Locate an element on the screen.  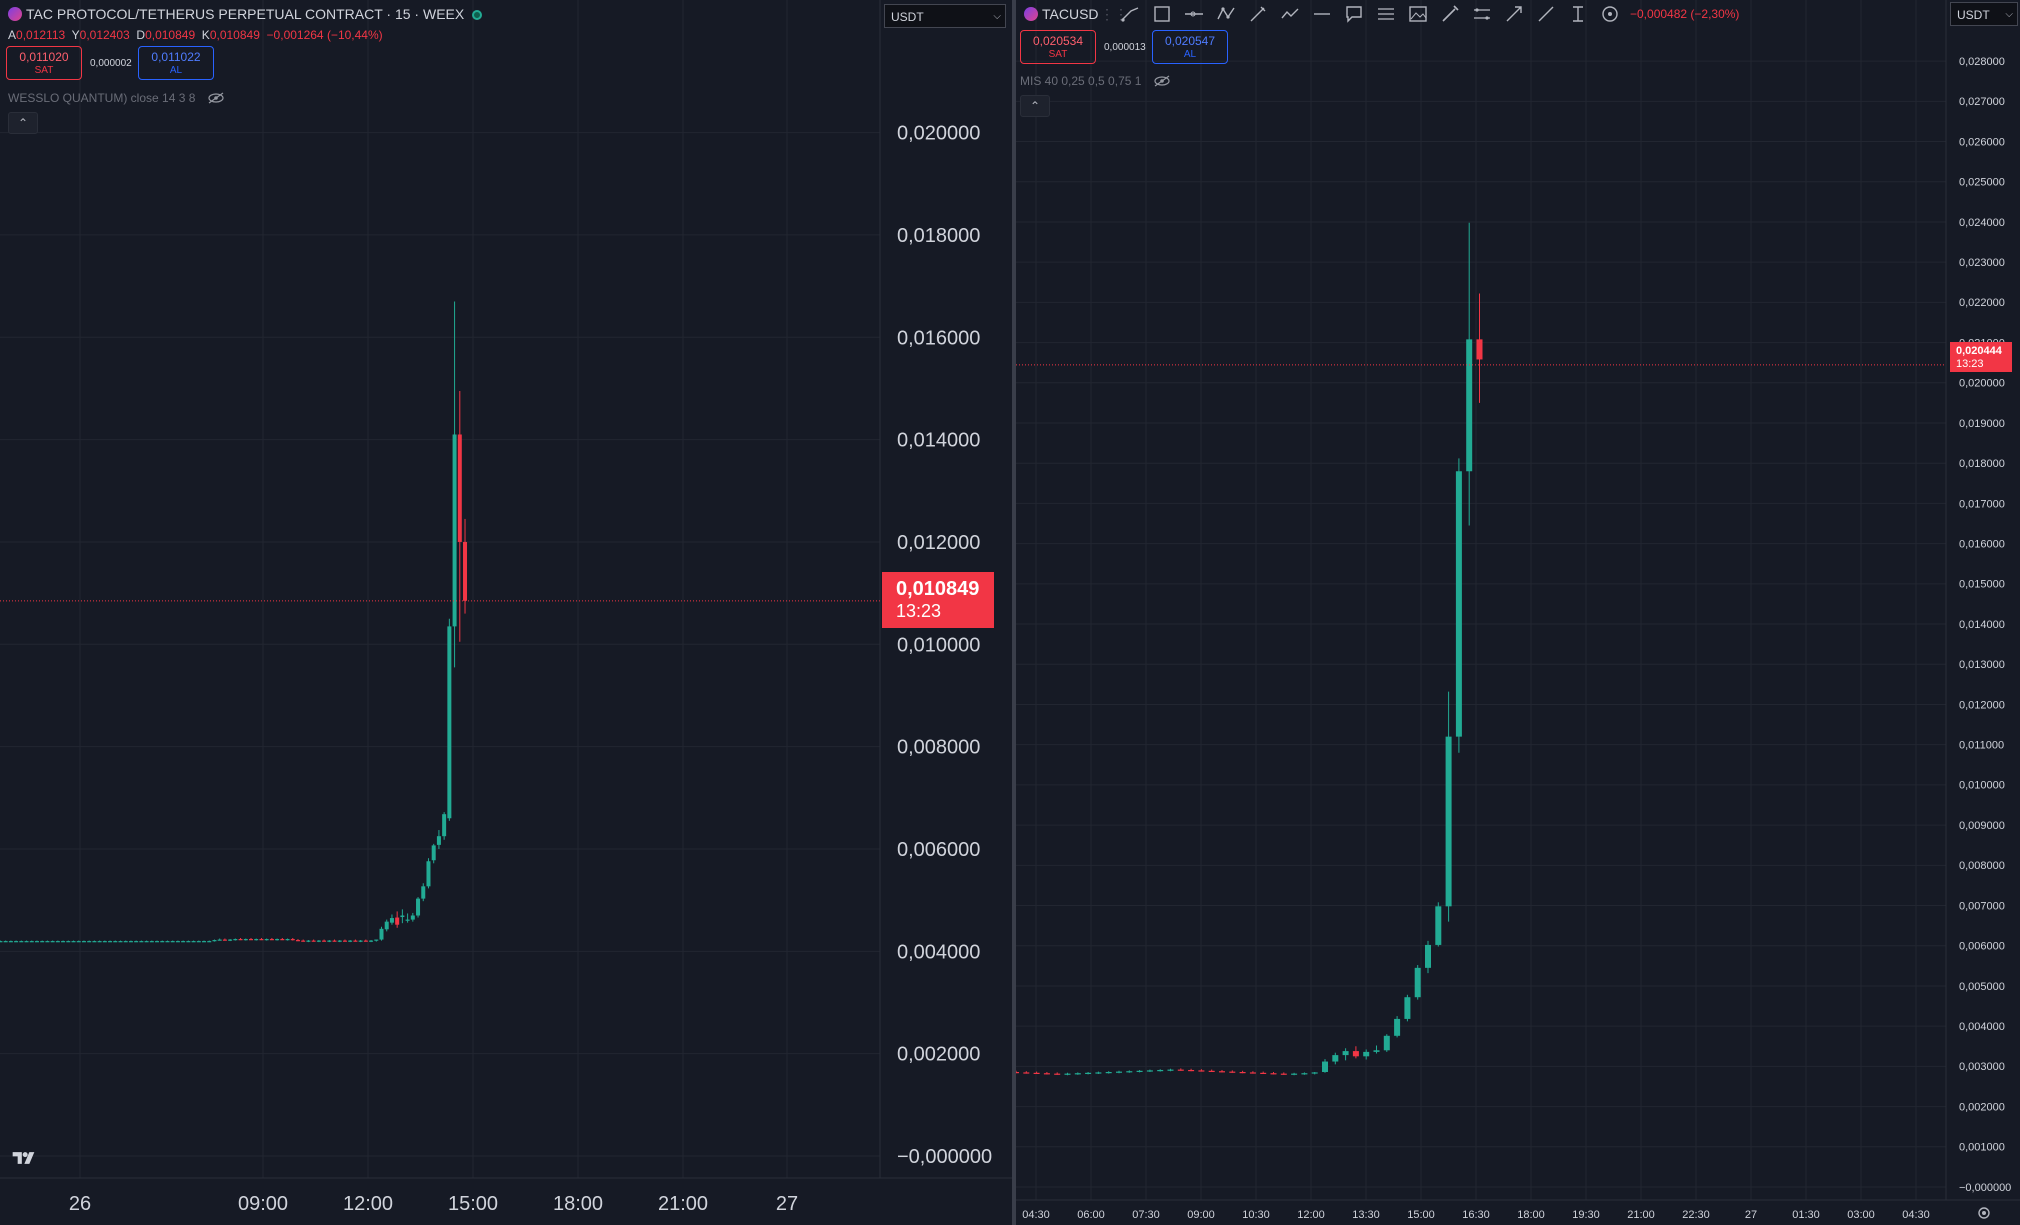
left-buy-label: AL is located at coordinates (176, 70).